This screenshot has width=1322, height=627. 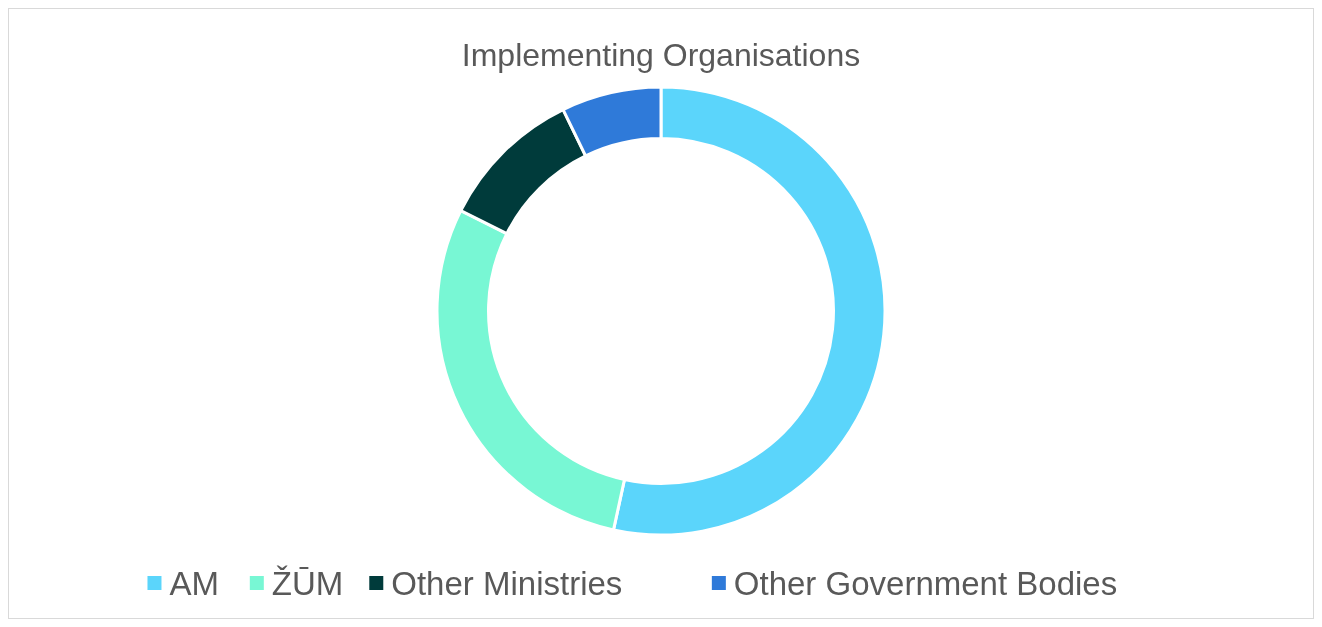 I want to click on legend-label: Other Ministries, so click(x=507, y=583).